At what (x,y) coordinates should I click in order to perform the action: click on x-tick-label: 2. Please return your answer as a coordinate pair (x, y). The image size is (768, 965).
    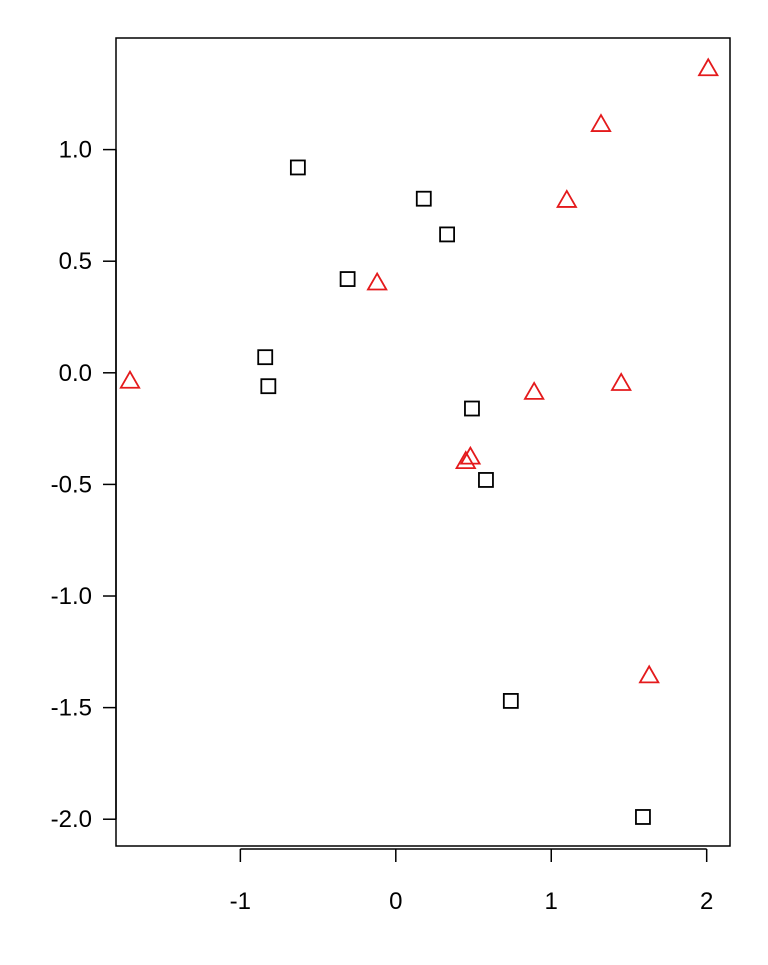
    Looking at the image, I should click on (706, 901).